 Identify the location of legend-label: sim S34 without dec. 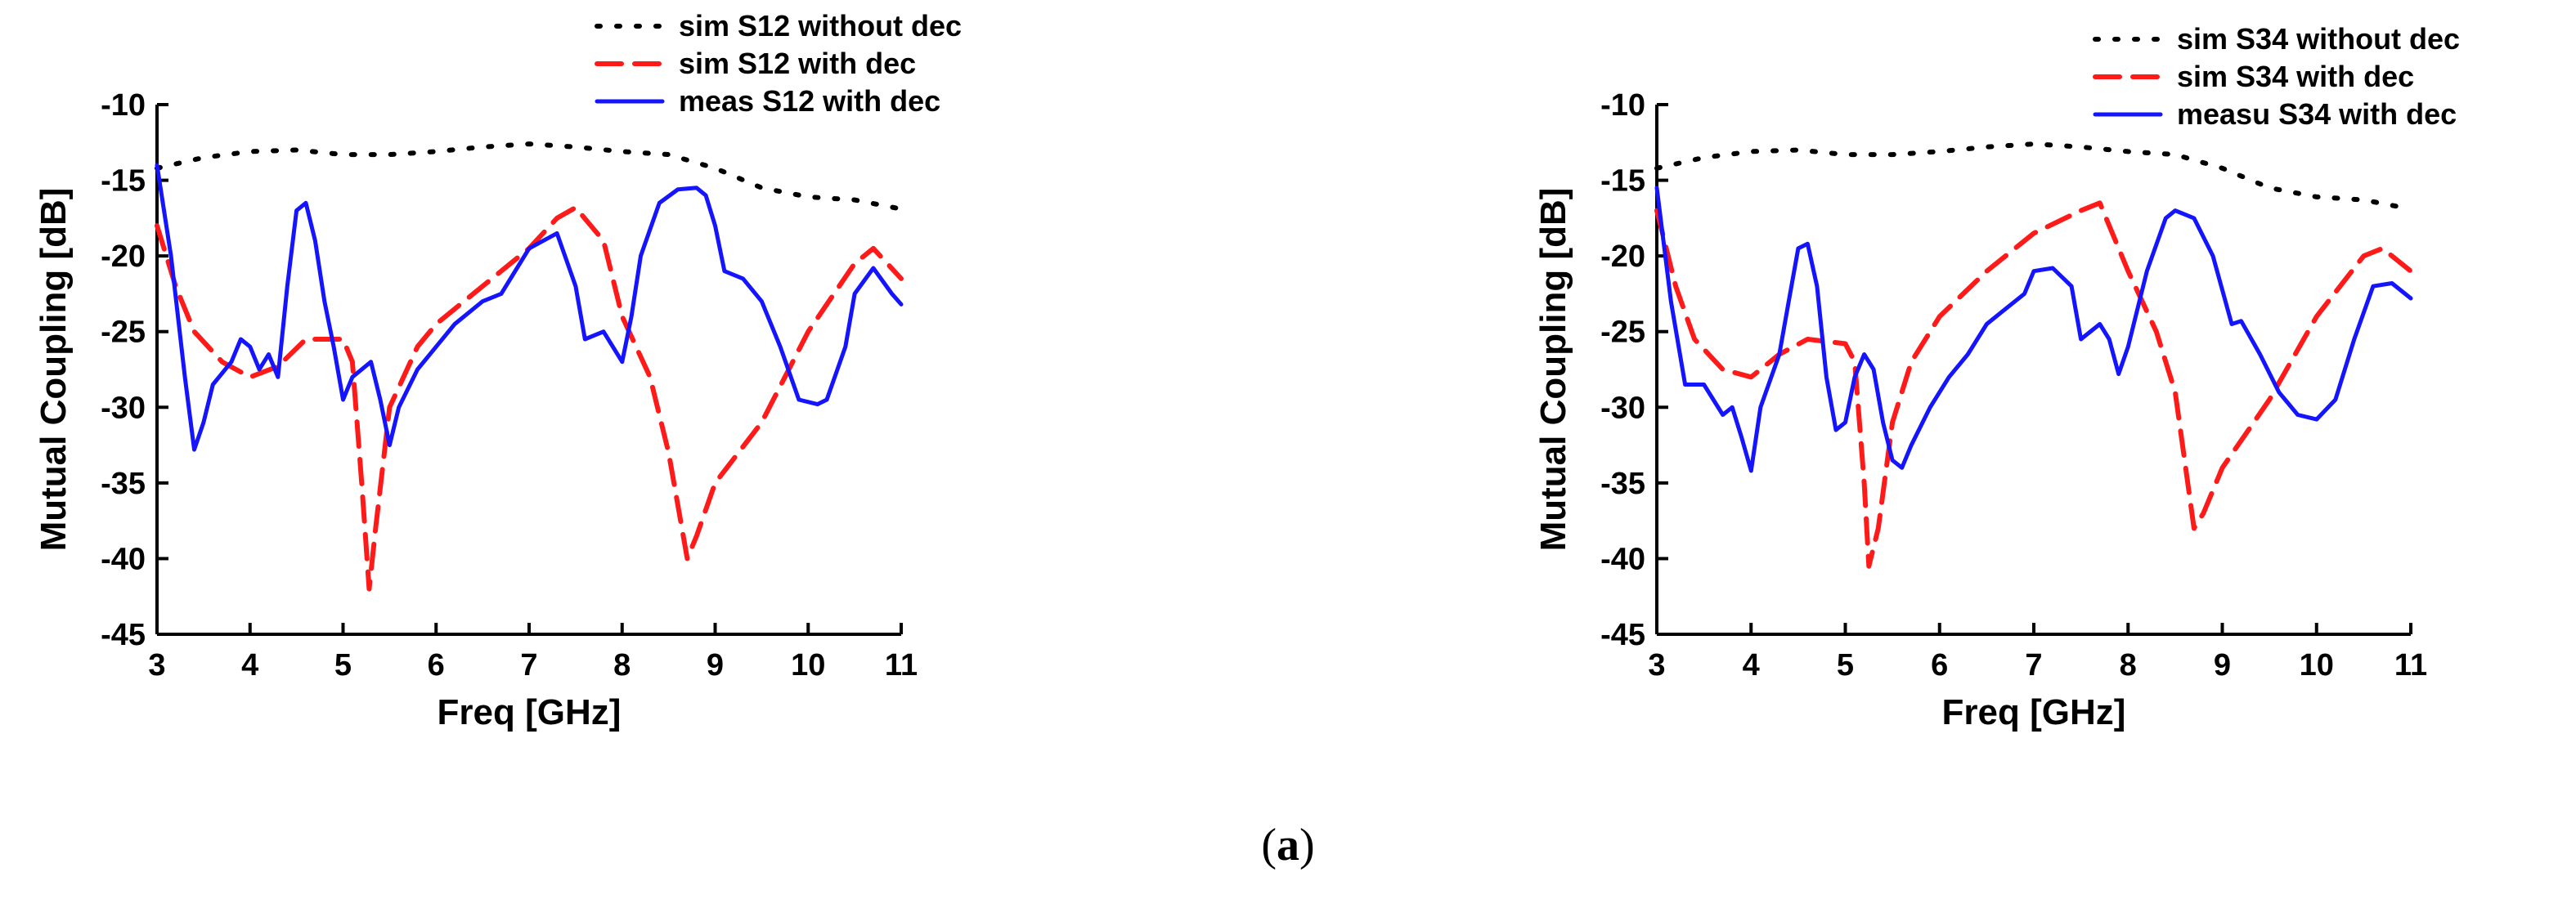
(2318, 39).